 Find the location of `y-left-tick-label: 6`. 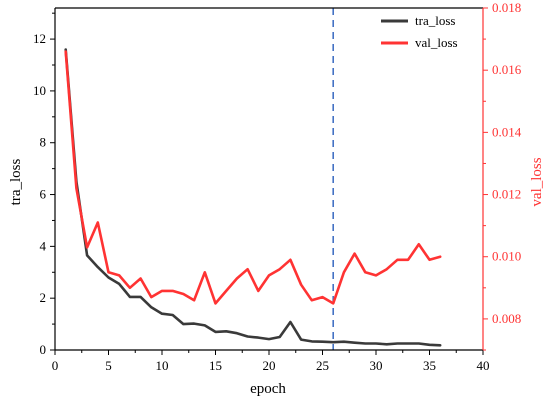

y-left-tick-label: 6 is located at coordinates (43, 194).